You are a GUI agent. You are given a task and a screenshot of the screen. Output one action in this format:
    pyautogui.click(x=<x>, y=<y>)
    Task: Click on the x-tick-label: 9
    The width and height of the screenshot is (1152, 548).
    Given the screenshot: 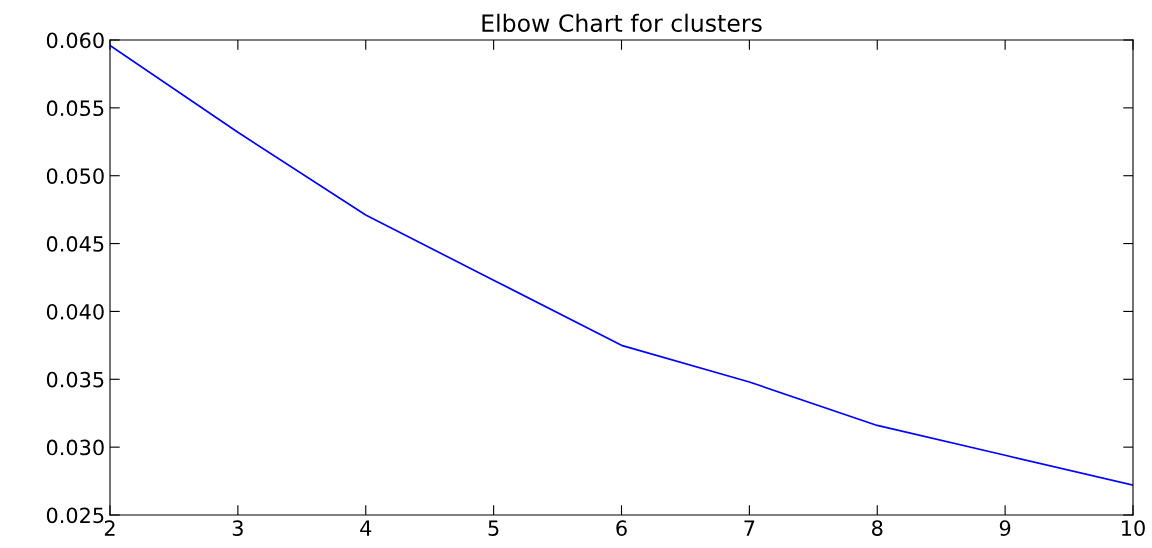 What is the action you would take?
    pyautogui.click(x=1005, y=528)
    